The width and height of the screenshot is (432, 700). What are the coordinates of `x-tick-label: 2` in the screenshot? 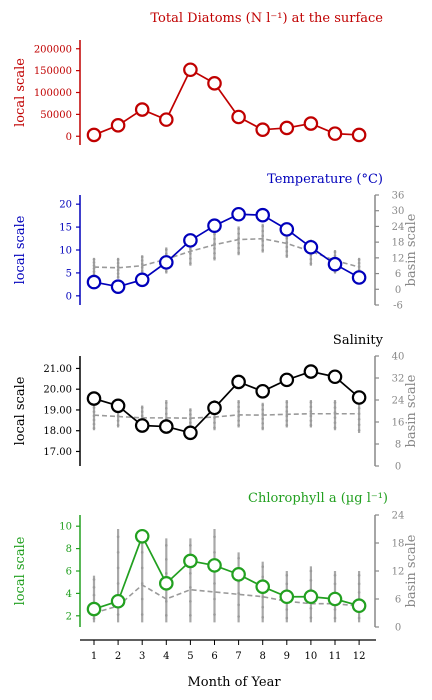 It's located at (118, 656).